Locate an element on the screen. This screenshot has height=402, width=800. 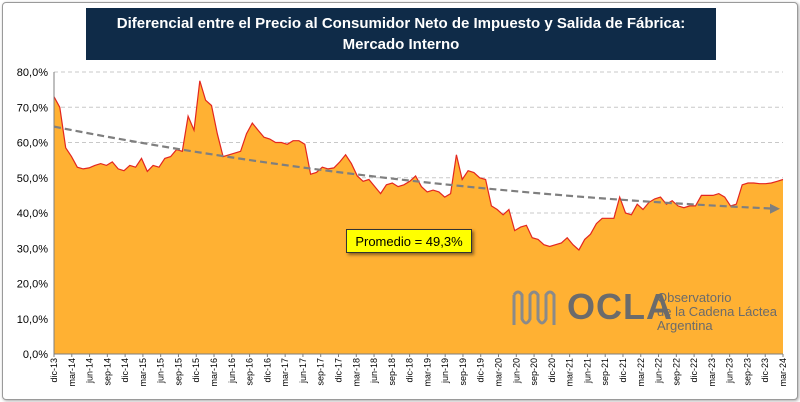
x-tick-label: dic-15 is located at coordinates (196, 370).